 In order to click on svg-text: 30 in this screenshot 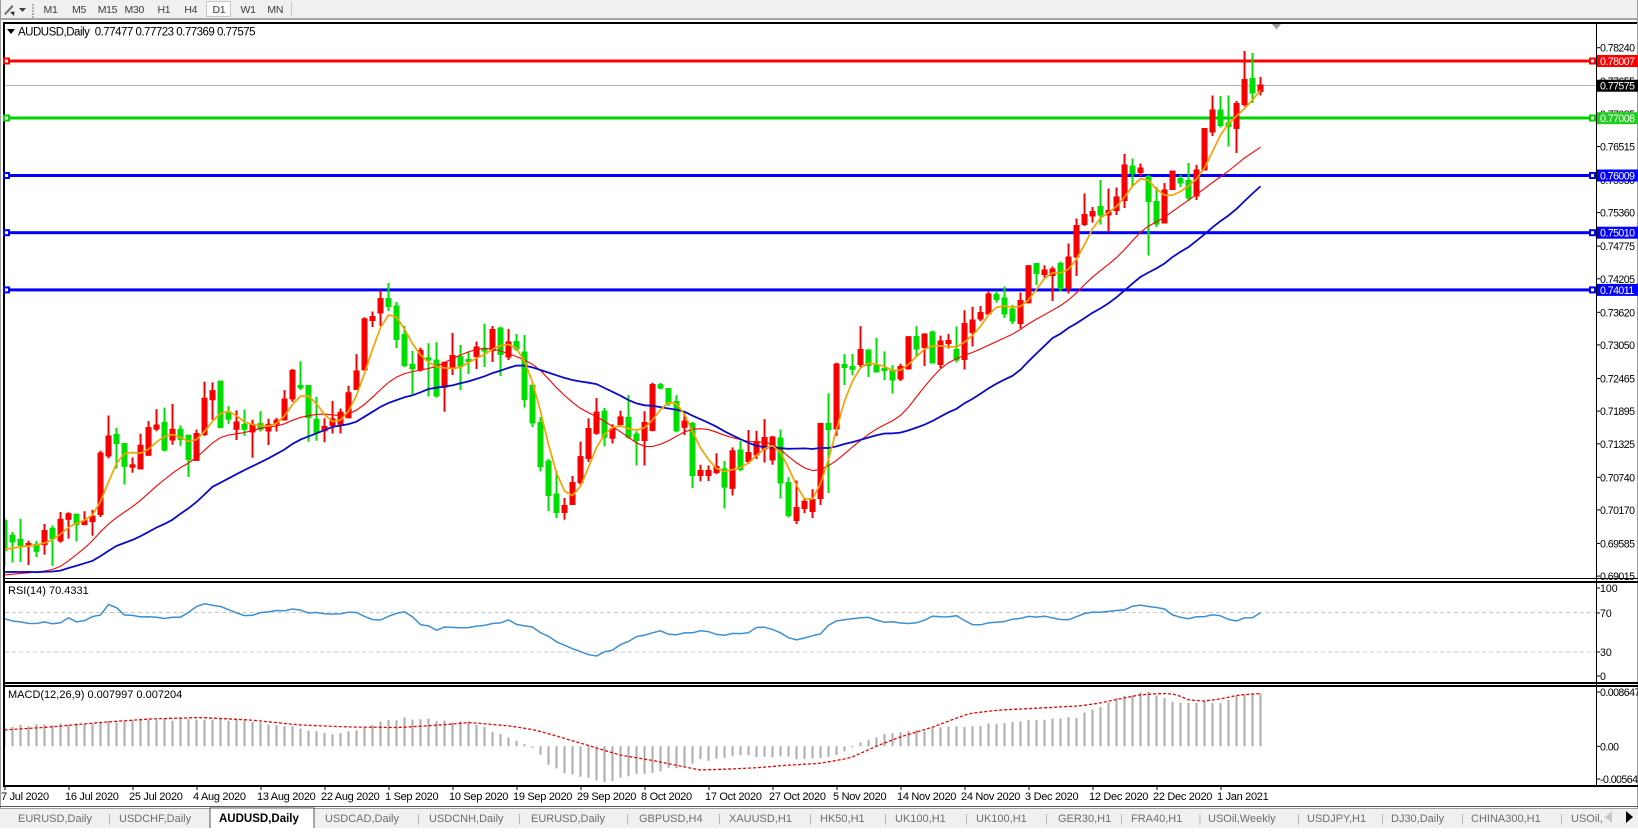, I will do `click(1606, 653)`.